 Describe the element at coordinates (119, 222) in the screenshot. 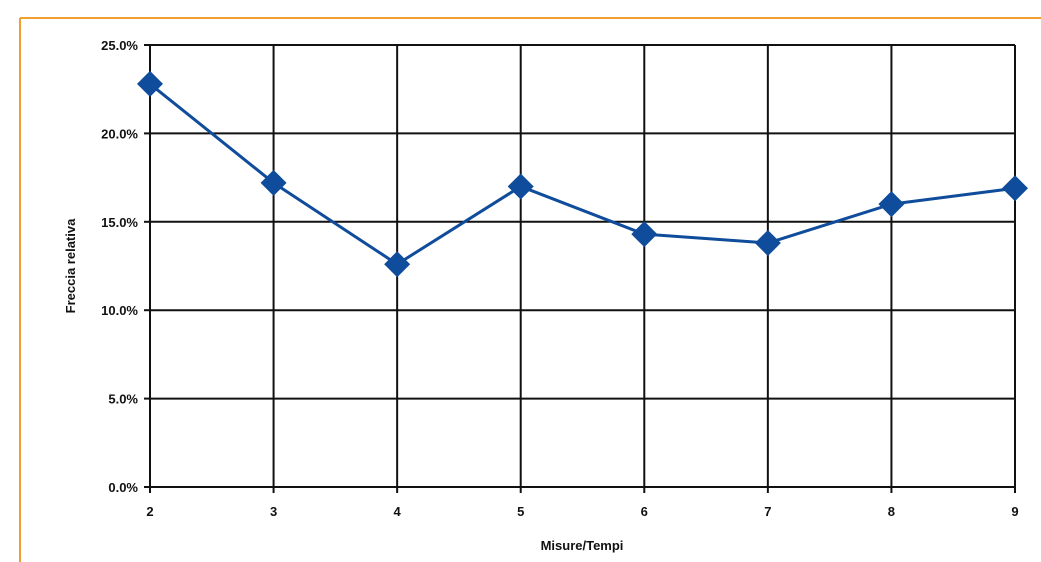

I see `y-tick-label-3: 15.0%` at that location.